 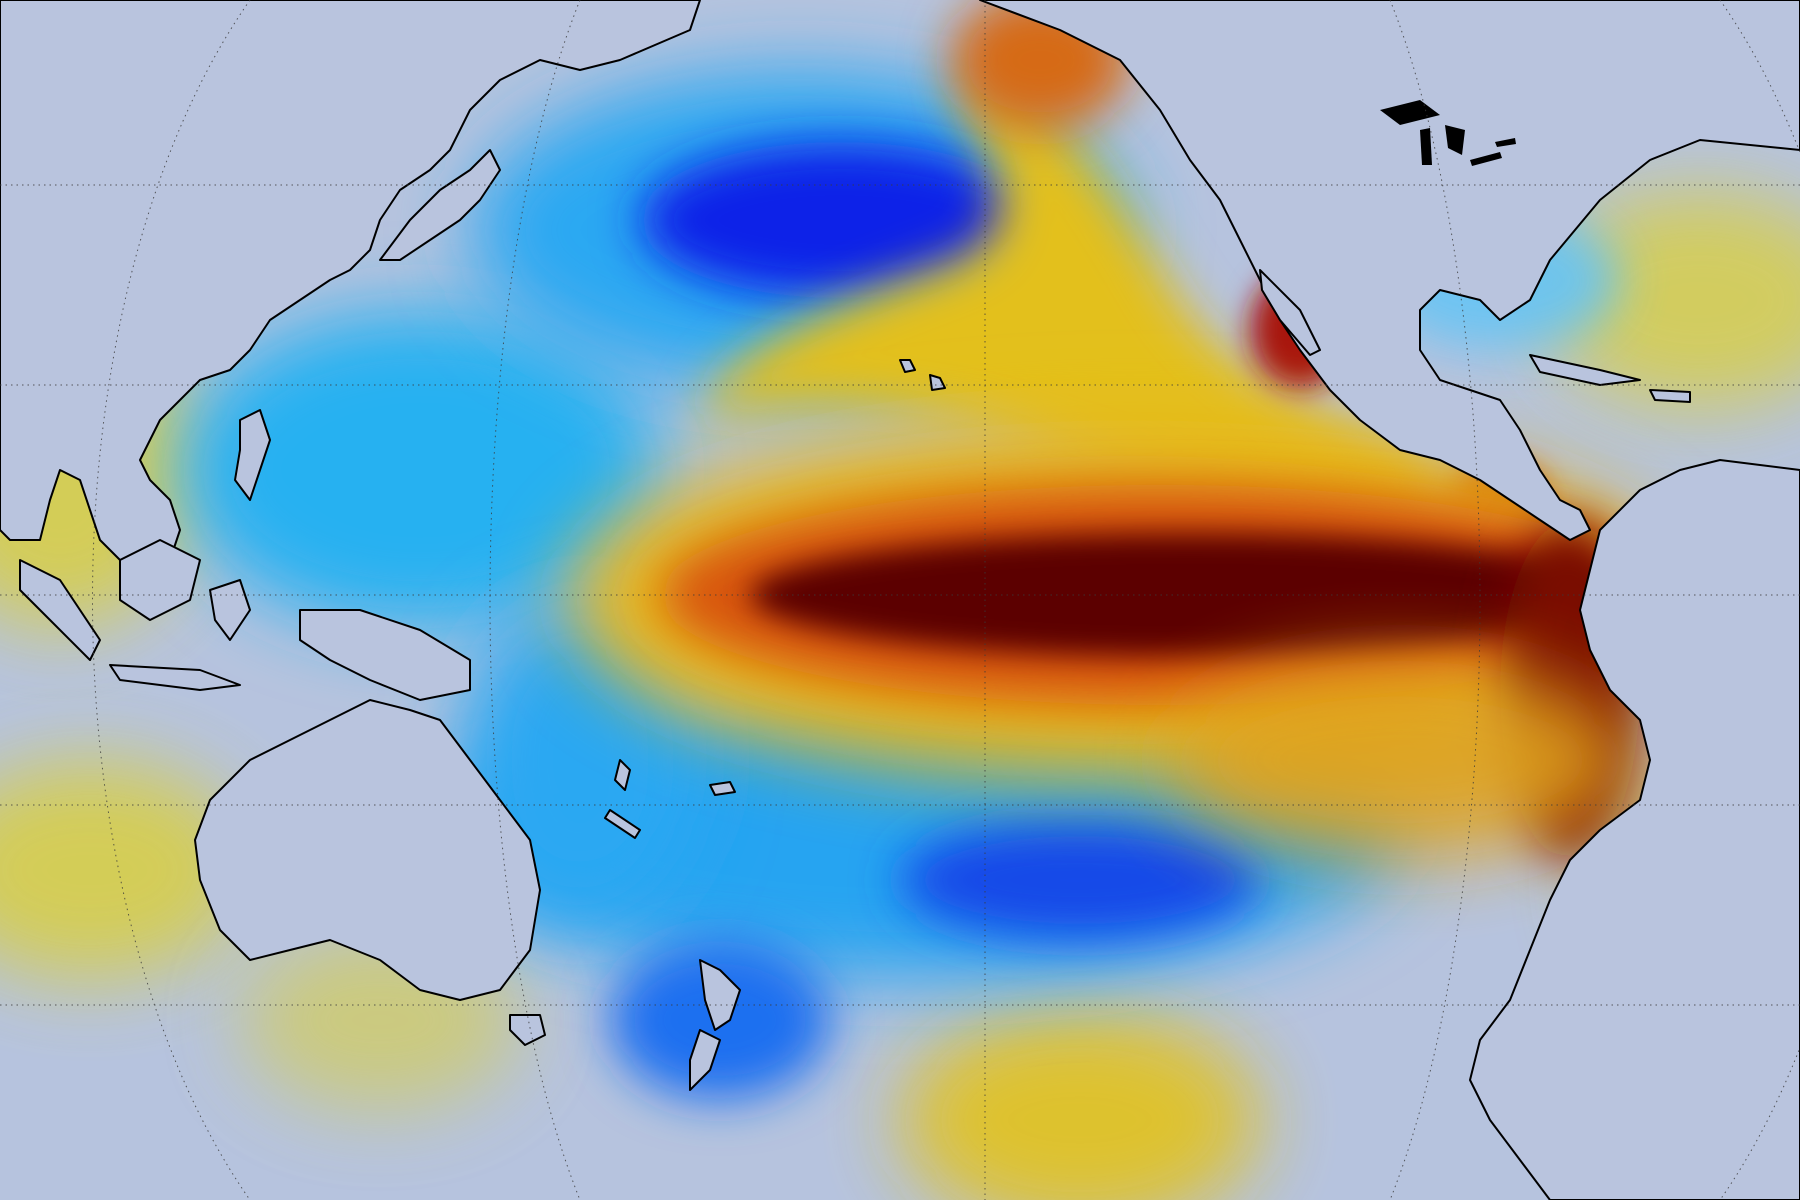 What do you see at coordinates (1400, 760) in the screenshot?
I see `anomaly-positive-south-tongue` at bounding box center [1400, 760].